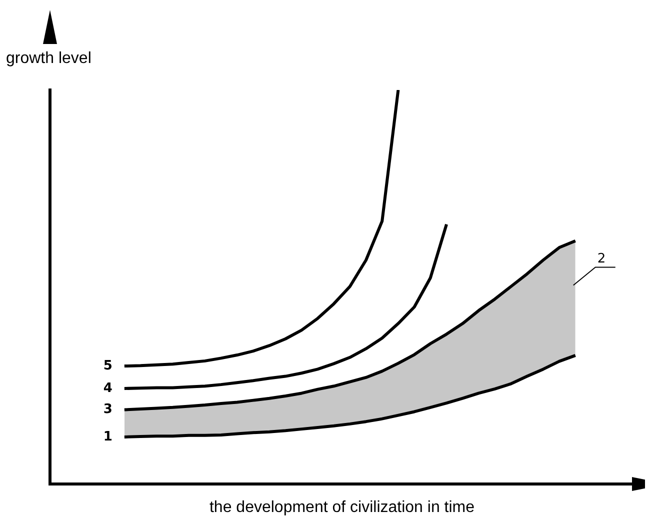 The width and height of the screenshot is (651, 529). Describe the element at coordinates (342, 507) in the screenshot. I see `x-axis-title: the development of civilization in time` at that location.